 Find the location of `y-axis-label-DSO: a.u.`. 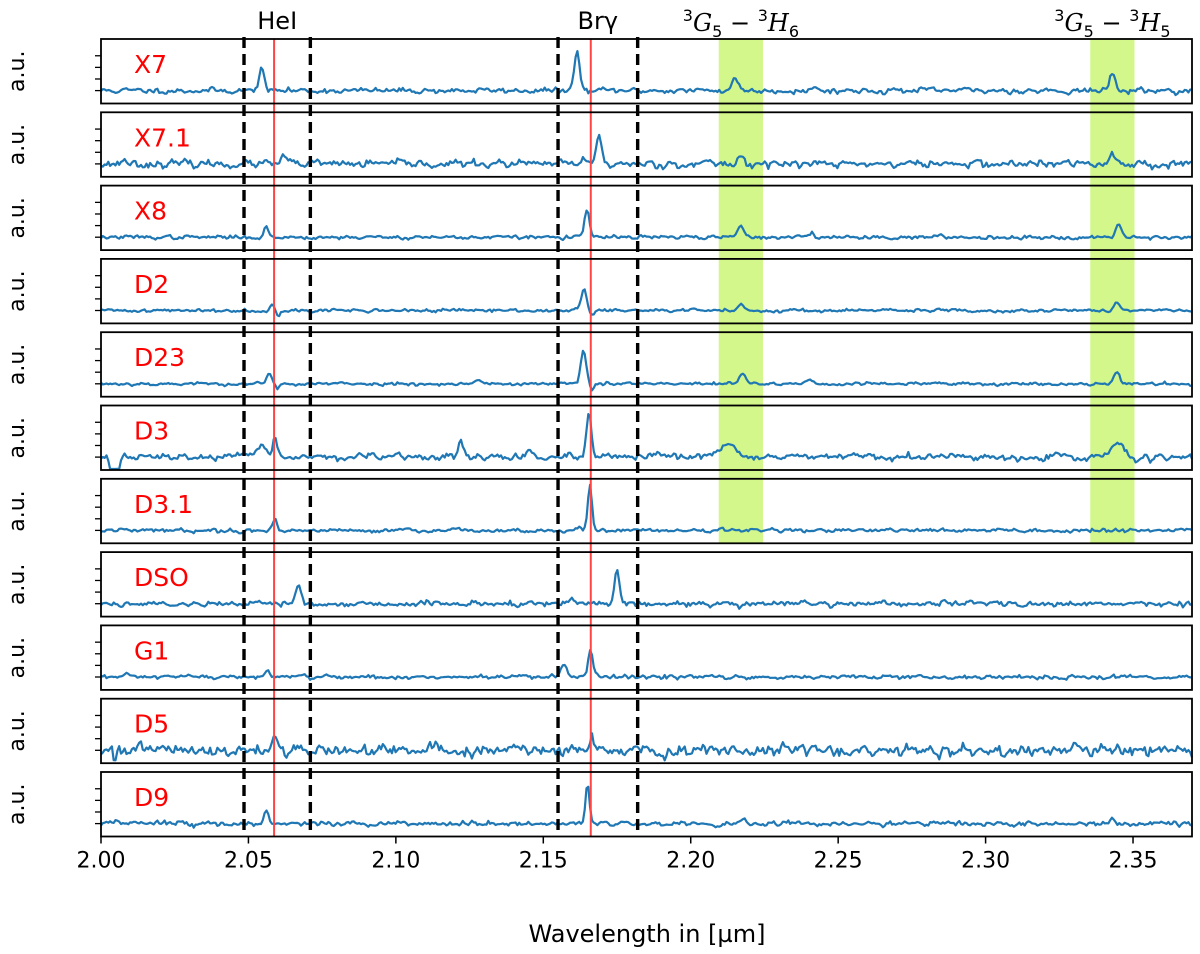

y-axis-label-DSO: a.u. is located at coordinates (17, 584).